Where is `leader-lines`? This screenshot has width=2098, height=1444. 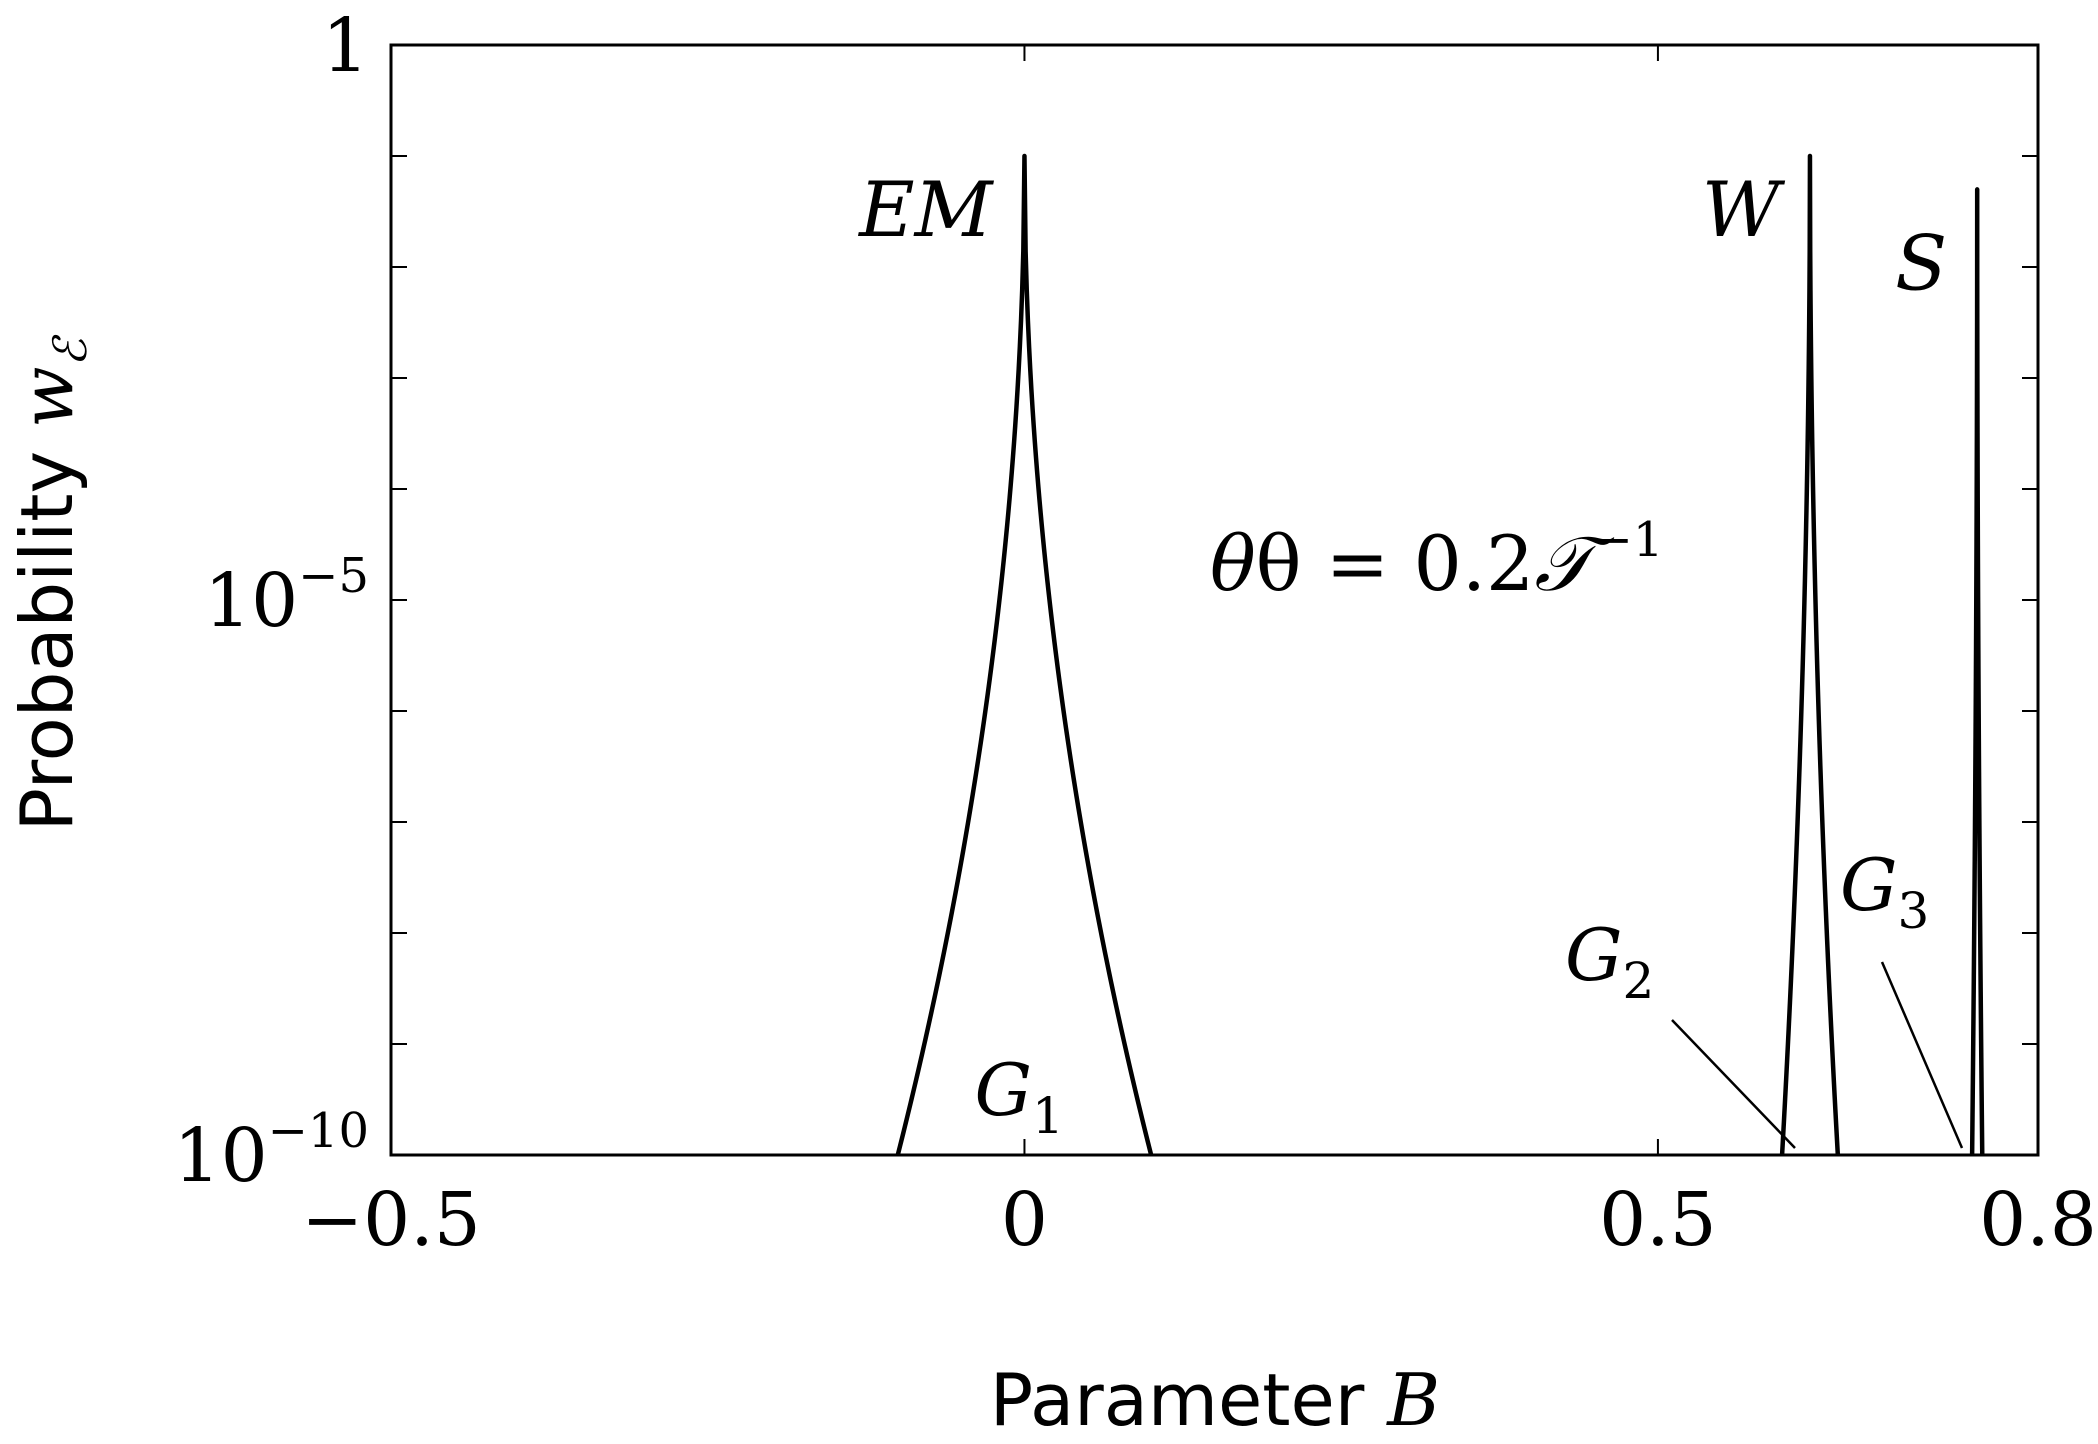 leader-lines is located at coordinates (1817, 1055).